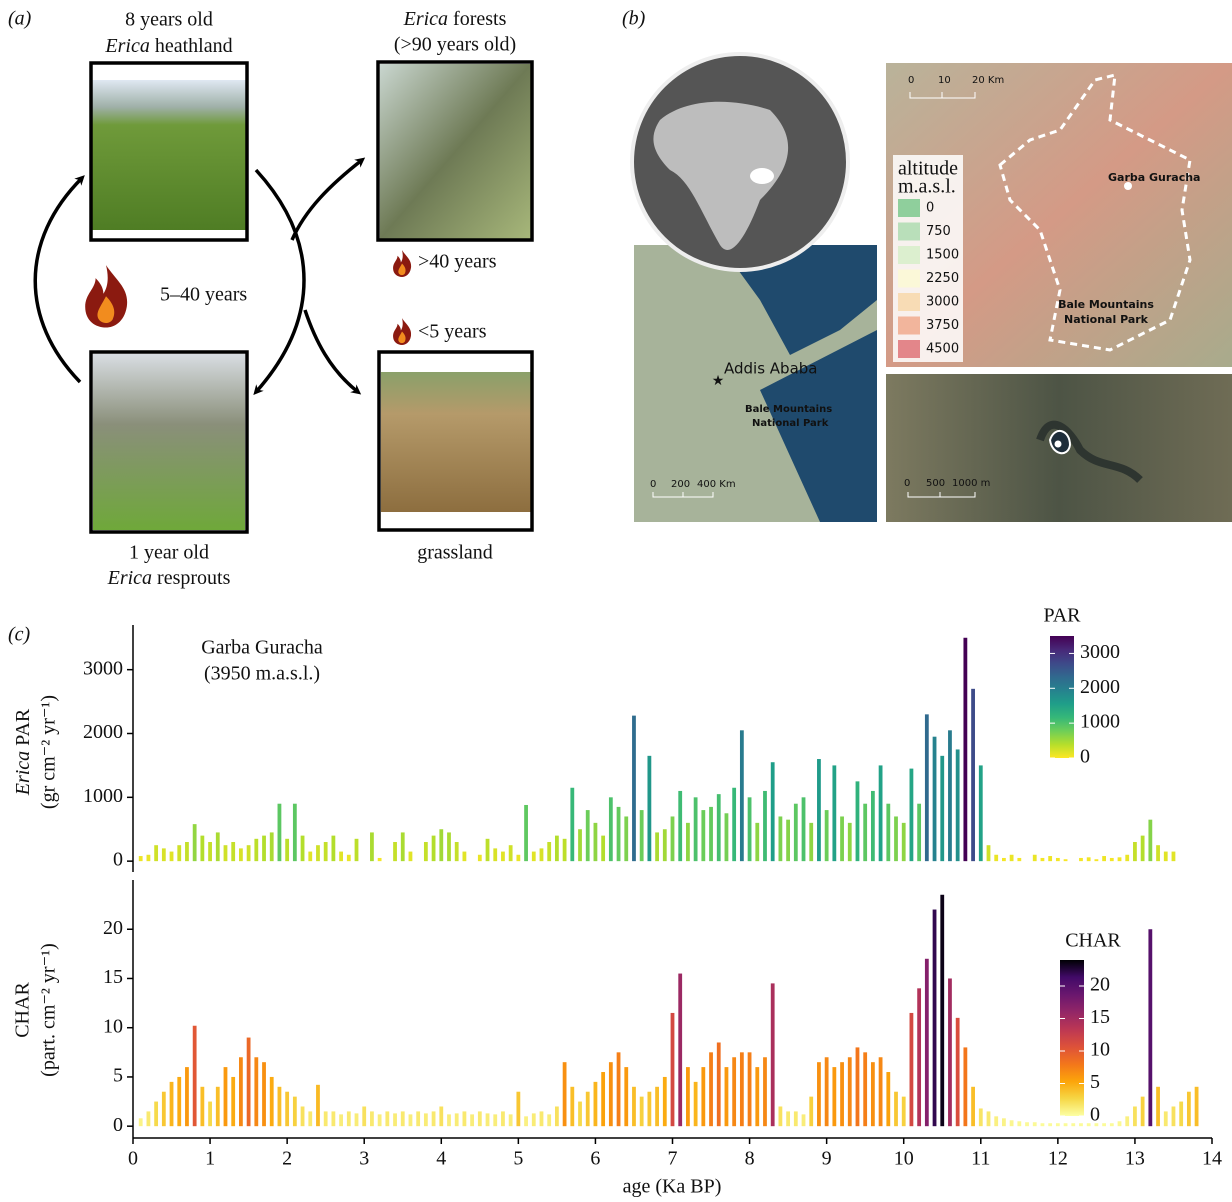  I want to click on colorbar-label: 5, so click(1095, 1082).